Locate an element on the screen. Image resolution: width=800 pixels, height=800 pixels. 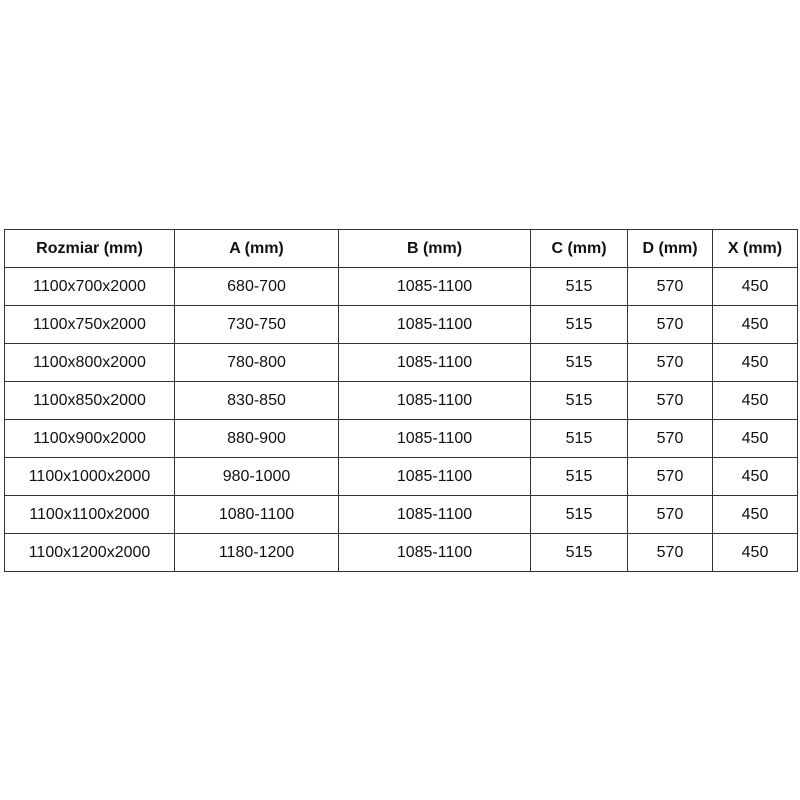
table-cell: 1100x800x2000 is located at coordinates (89, 362).